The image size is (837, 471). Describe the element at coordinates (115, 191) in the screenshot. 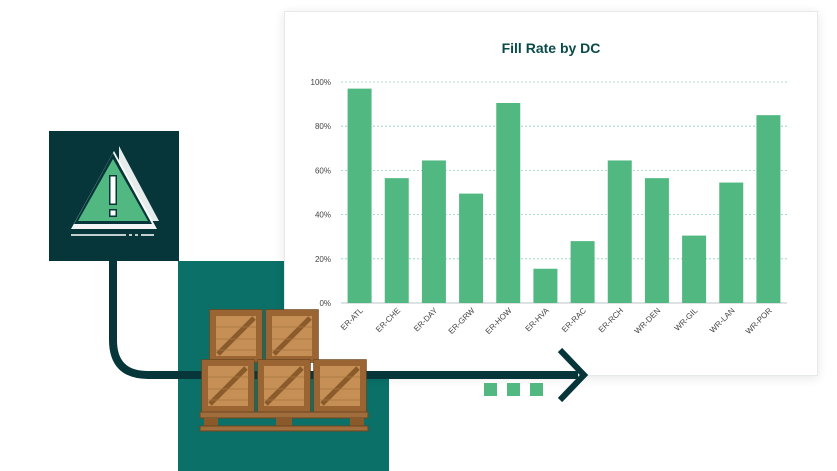

I see `warning-triangle-icon` at that location.